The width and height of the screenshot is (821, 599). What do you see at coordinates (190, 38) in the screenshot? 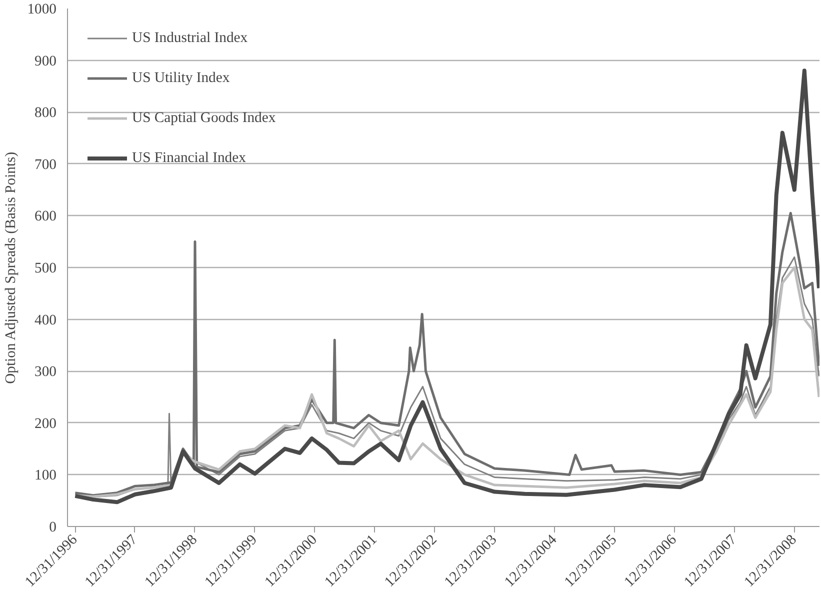
I see `legend-label: US Industrial Index` at bounding box center [190, 38].